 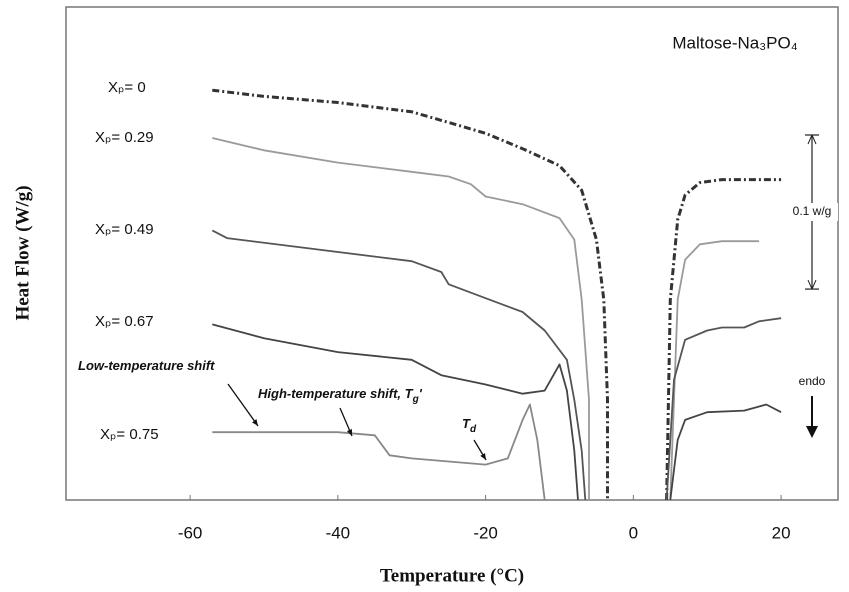 I want to click on annotation: Td, so click(x=469, y=425).